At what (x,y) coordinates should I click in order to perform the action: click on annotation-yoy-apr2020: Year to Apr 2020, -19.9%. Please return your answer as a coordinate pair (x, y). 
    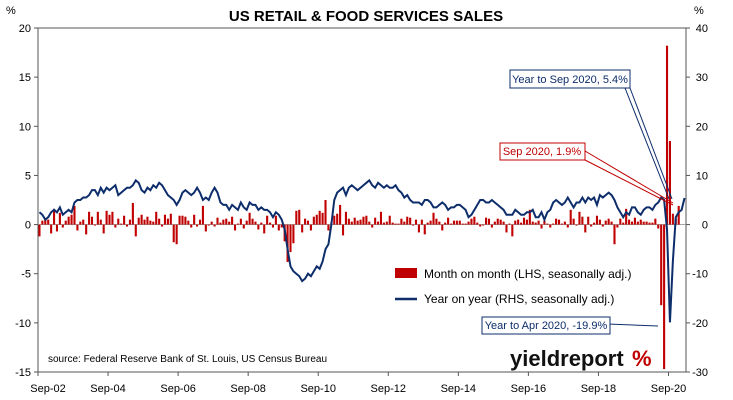
    Looking at the image, I should click on (546, 325).